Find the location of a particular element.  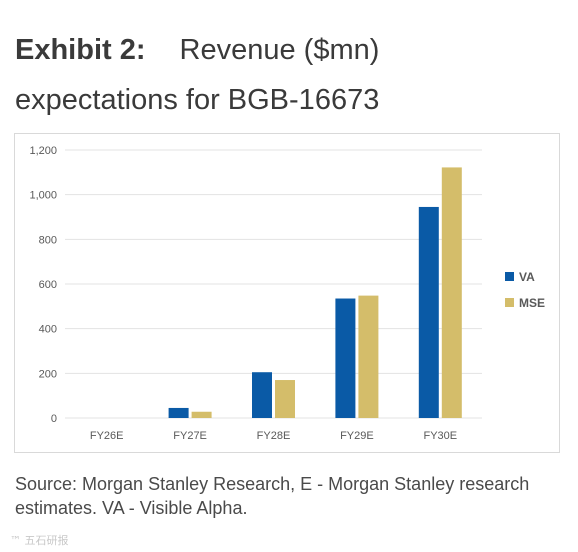

x-tick-label: FY28E is located at coordinates (274, 436).